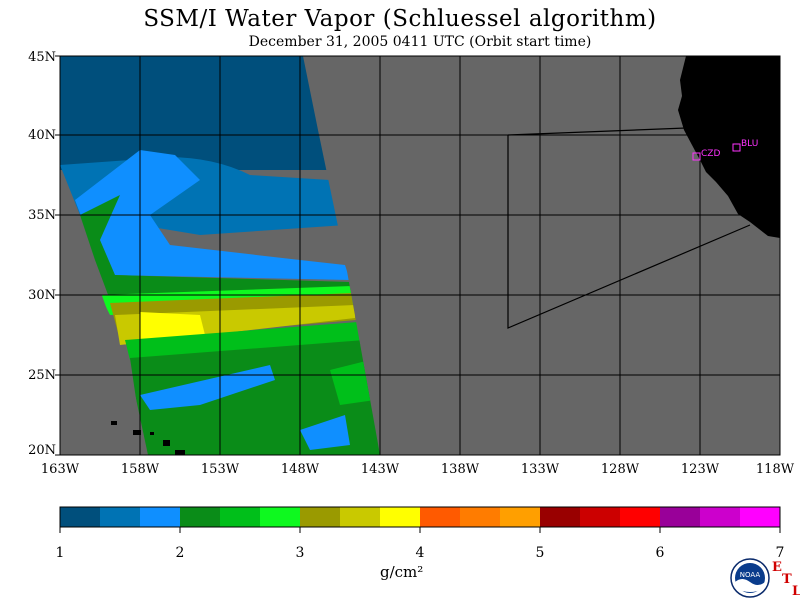 Image resolution: width=800 pixels, height=600 pixels. Describe the element at coordinates (300, 553) in the screenshot. I see `colorbar-tick-3: 3` at that location.